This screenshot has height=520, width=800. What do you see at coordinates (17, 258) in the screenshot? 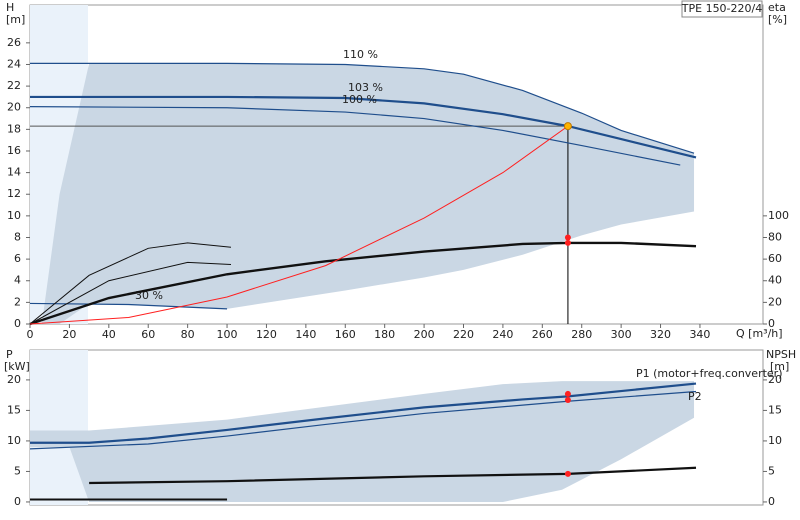
I see `y-tick-label: 6` at bounding box center [17, 258].